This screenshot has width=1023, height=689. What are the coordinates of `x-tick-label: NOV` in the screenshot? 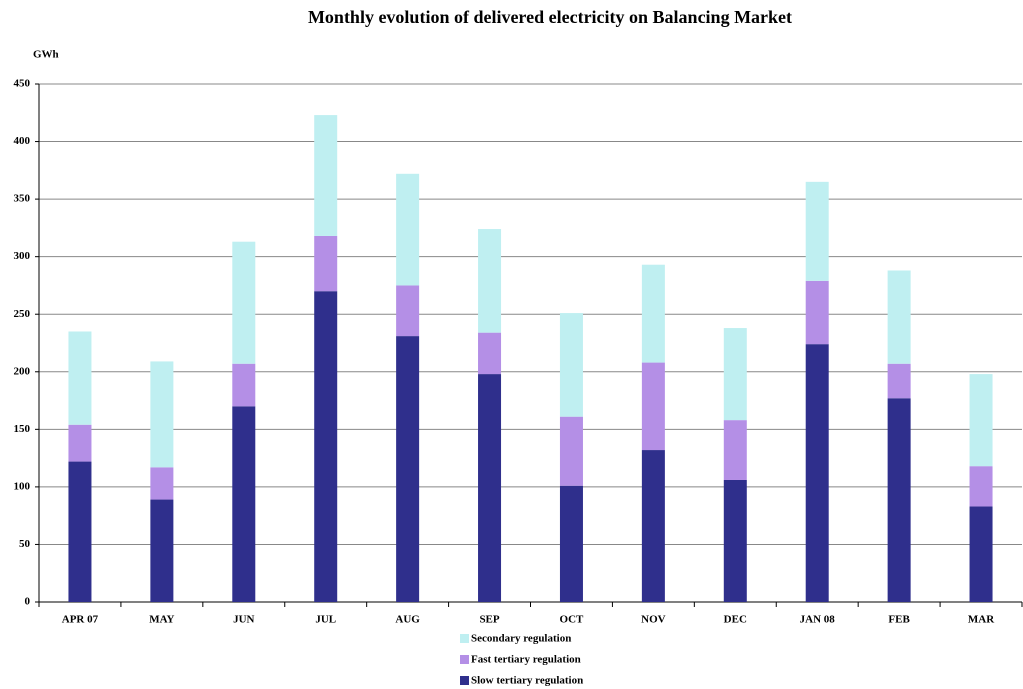 It's located at (653, 620).